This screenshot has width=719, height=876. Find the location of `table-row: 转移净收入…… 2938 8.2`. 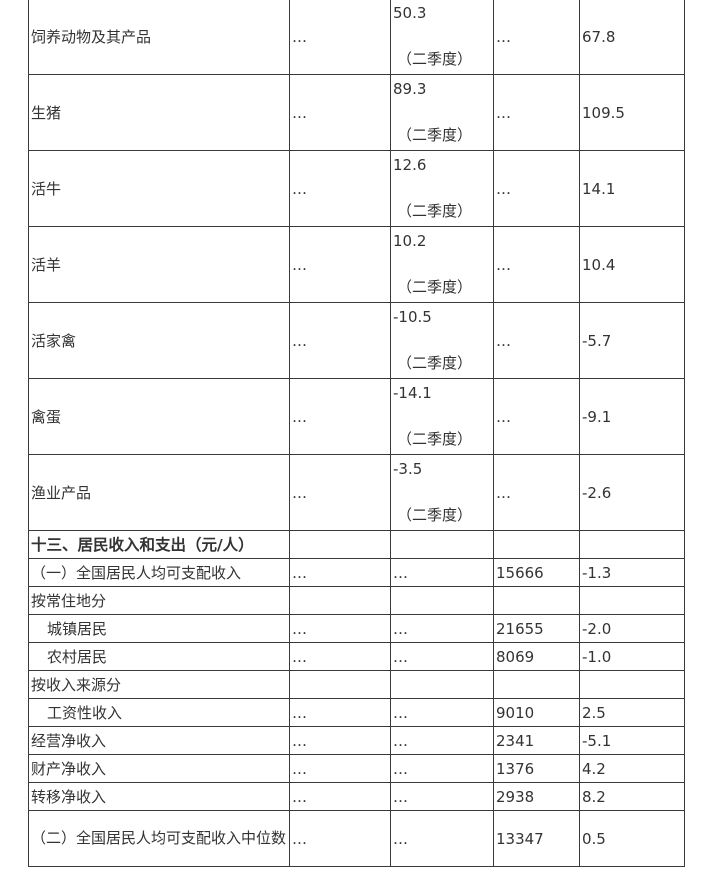

table-row: 转移净收入…… 2938 8.2 is located at coordinates (356, 796).